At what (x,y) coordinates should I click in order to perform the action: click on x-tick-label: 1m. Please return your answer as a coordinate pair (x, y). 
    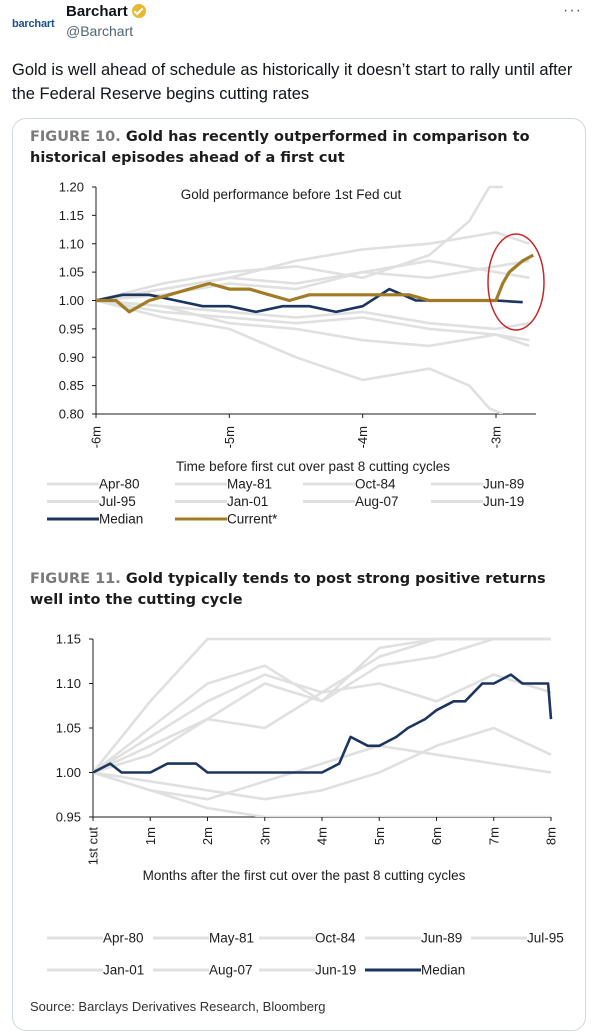
    Looking at the image, I should click on (150, 836).